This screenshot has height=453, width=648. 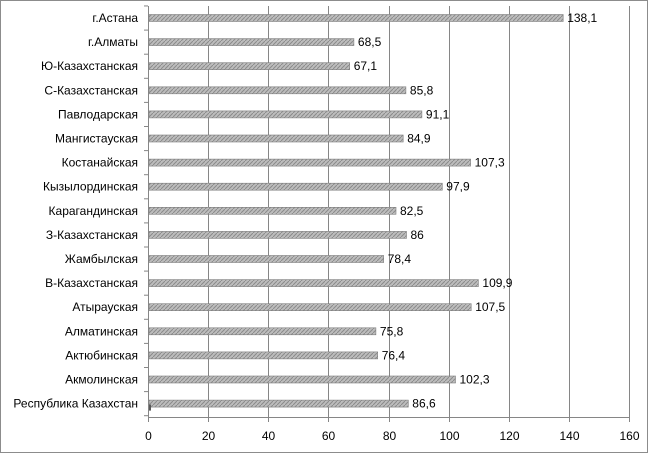 What do you see at coordinates (490, 163) in the screenshot?
I see `data-label: 107,3` at bounding box center [490, 163].